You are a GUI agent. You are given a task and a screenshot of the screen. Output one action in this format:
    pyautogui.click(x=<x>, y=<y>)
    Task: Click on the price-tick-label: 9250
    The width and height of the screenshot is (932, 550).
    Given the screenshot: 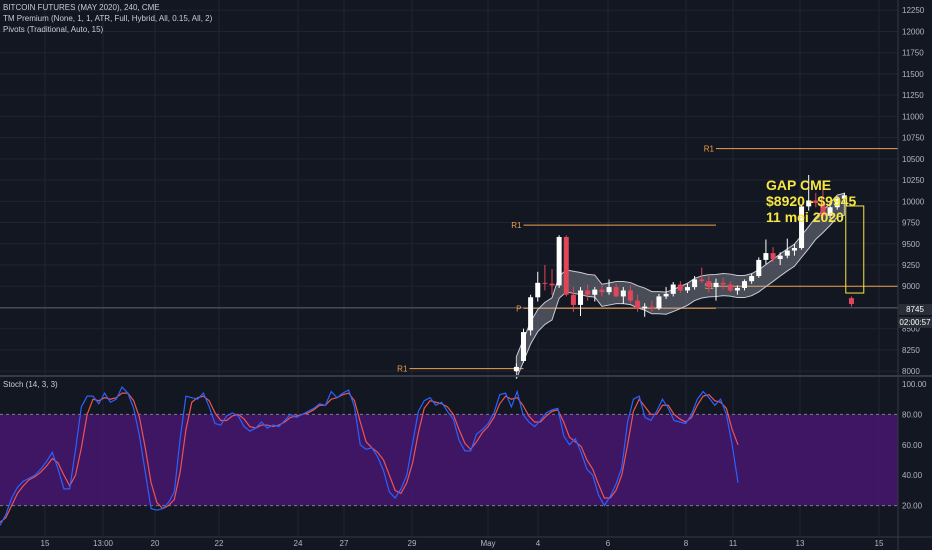 What is the action you would take?
    pyautogui.click(x=911, y=265)
    